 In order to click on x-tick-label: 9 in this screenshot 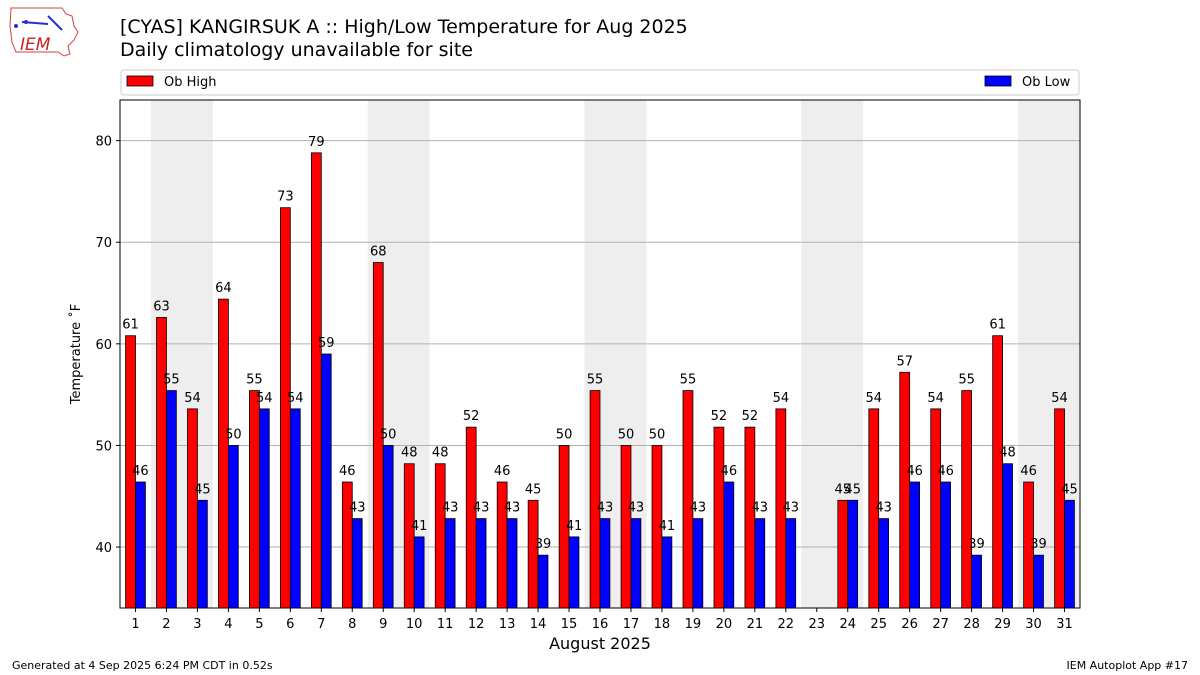, I will do `click(383, 624)`.